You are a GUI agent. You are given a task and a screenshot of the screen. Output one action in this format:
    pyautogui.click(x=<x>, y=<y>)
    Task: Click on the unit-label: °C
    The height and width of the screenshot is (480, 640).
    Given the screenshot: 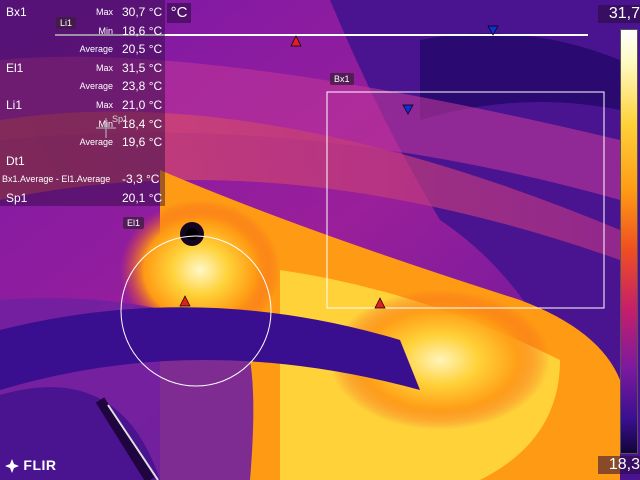 What is the action you would take?
    pyautogui.click(x=179, y=13)
    